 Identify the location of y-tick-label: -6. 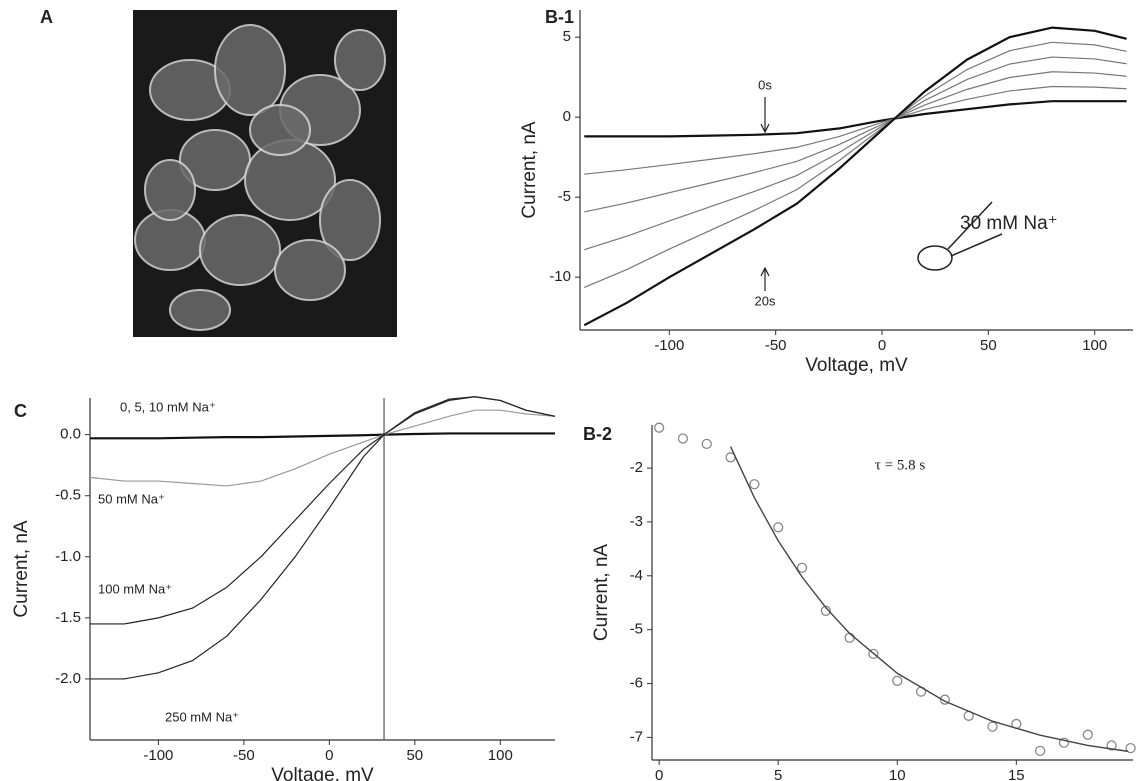
(636, 682).